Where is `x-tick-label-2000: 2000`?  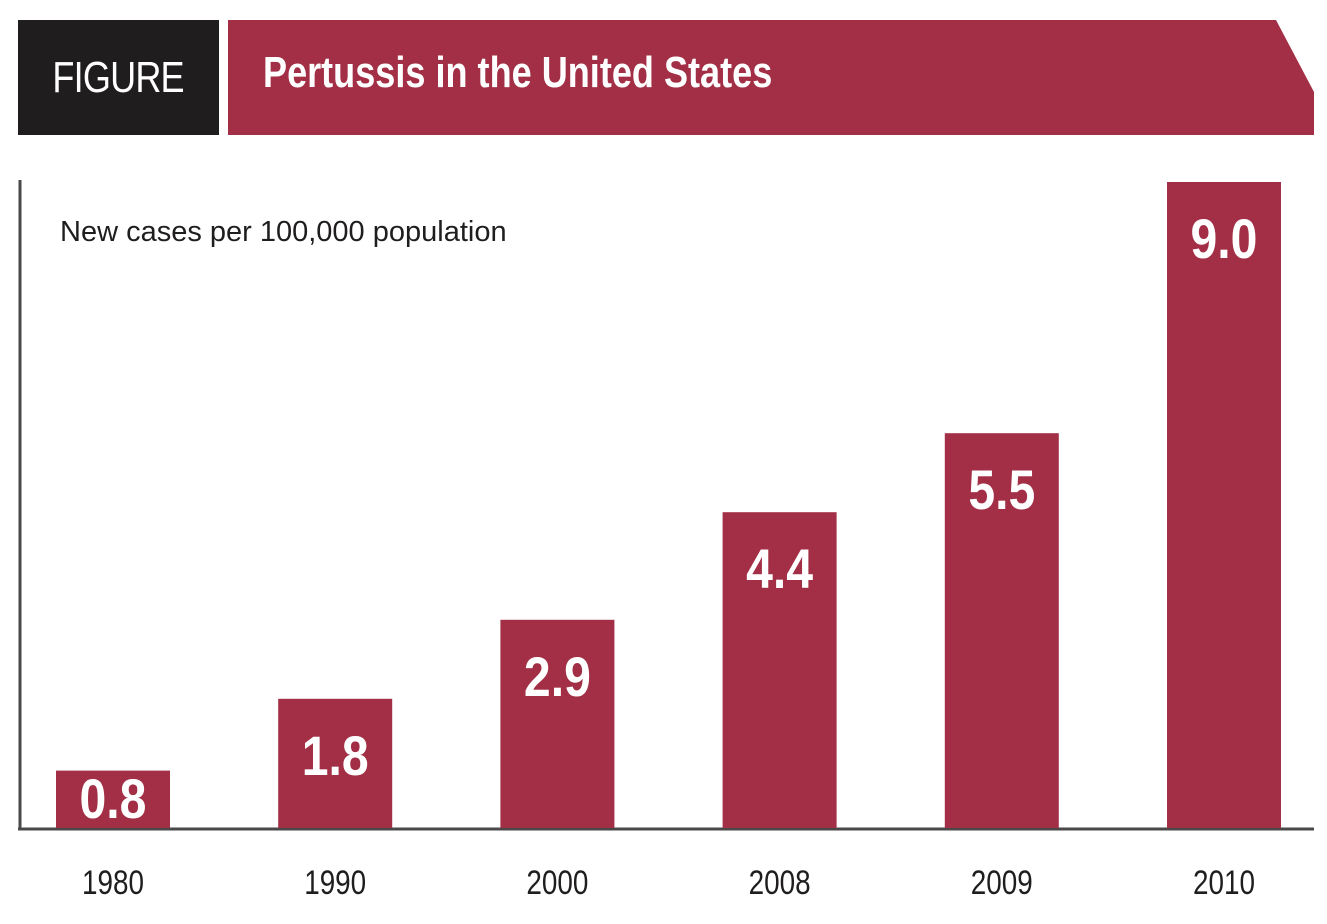 x-tick-label-2000: 2000 is located at coordinates (557, 882).